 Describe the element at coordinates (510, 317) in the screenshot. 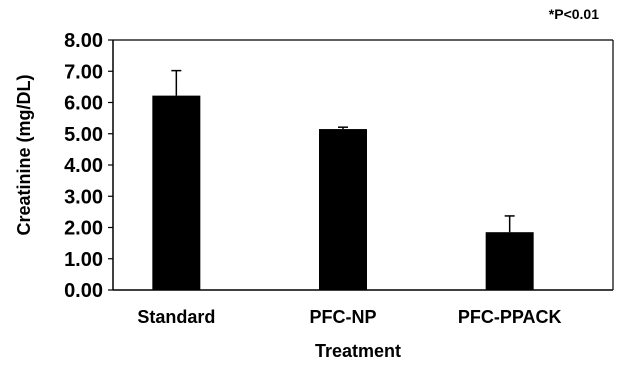

I see `x-category-label: PFC-PPACK` at that location.